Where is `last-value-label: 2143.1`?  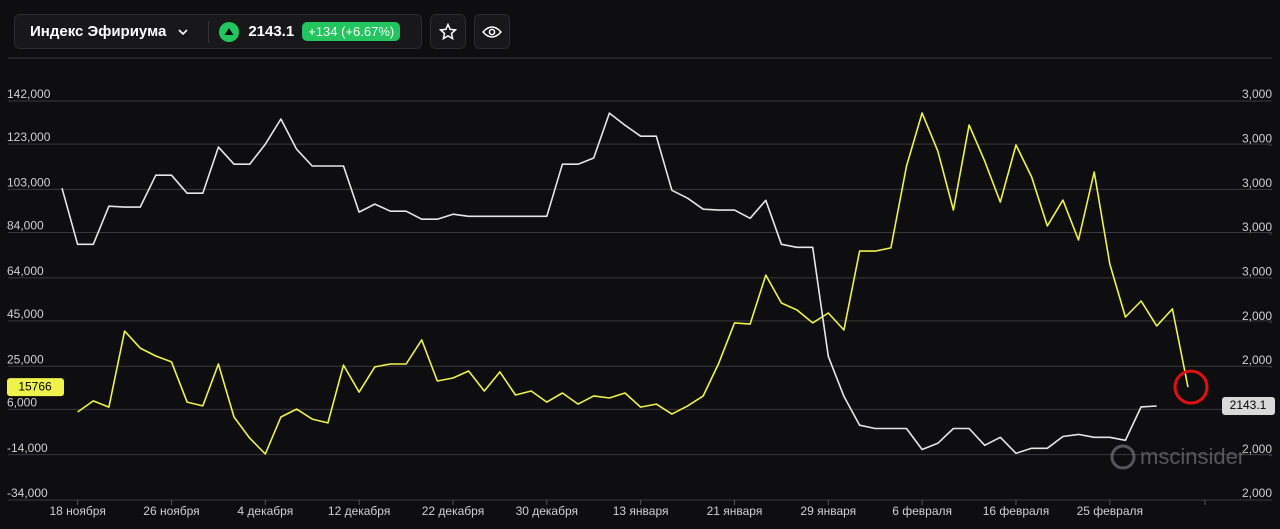 last-value-label: 2143.1 is located at coordinates (1248, 405).